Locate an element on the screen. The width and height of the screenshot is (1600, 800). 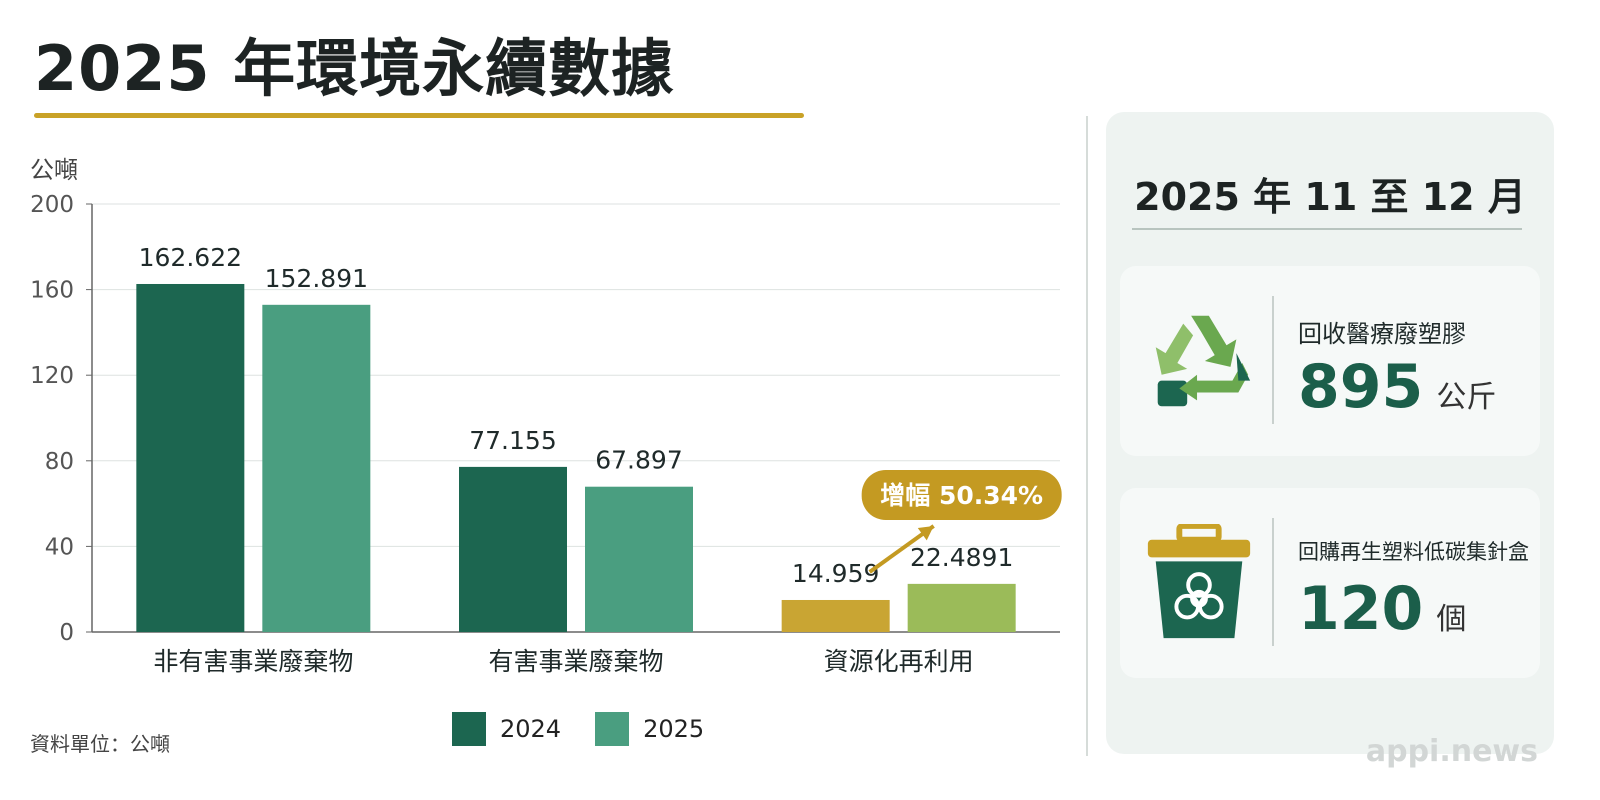
stat-card-recycled-plastic: 回收醫療廢塑膠 895 公斤 is located at coordinates (1330, 361).